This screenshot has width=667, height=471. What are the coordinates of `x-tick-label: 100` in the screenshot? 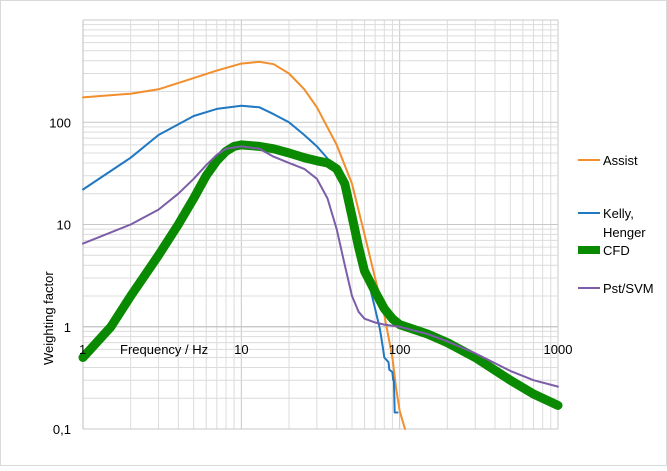 It's located at (400, 349).